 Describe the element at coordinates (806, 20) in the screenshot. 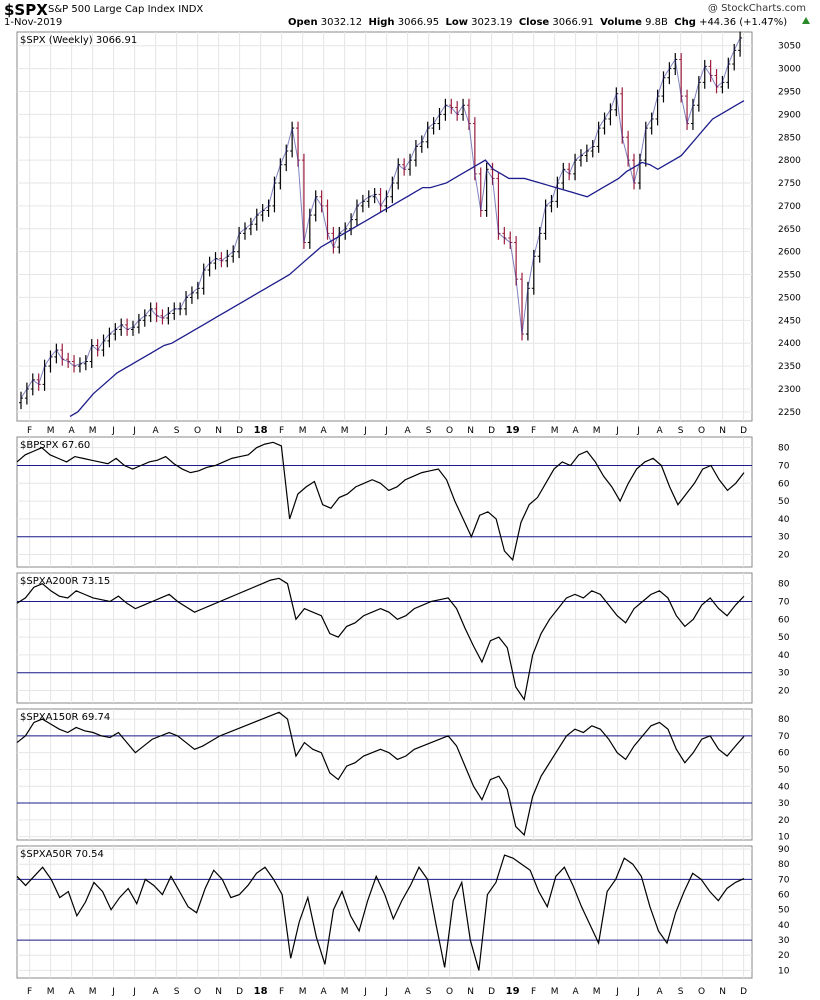

I see `up-arrow-icon` at that location.